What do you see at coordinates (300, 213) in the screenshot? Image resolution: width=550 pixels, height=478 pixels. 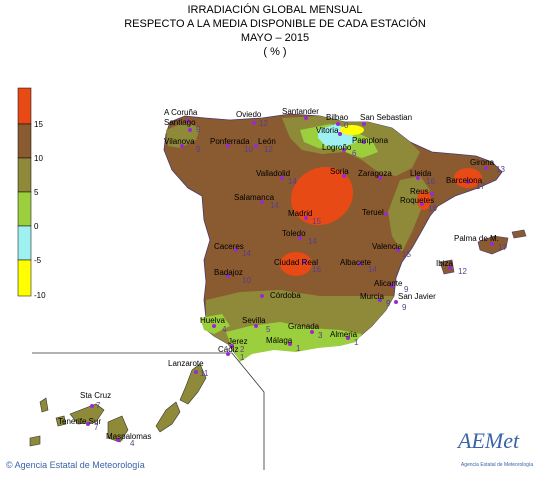 I see `svg-text: Madrid` at bounding box center [300, 213].